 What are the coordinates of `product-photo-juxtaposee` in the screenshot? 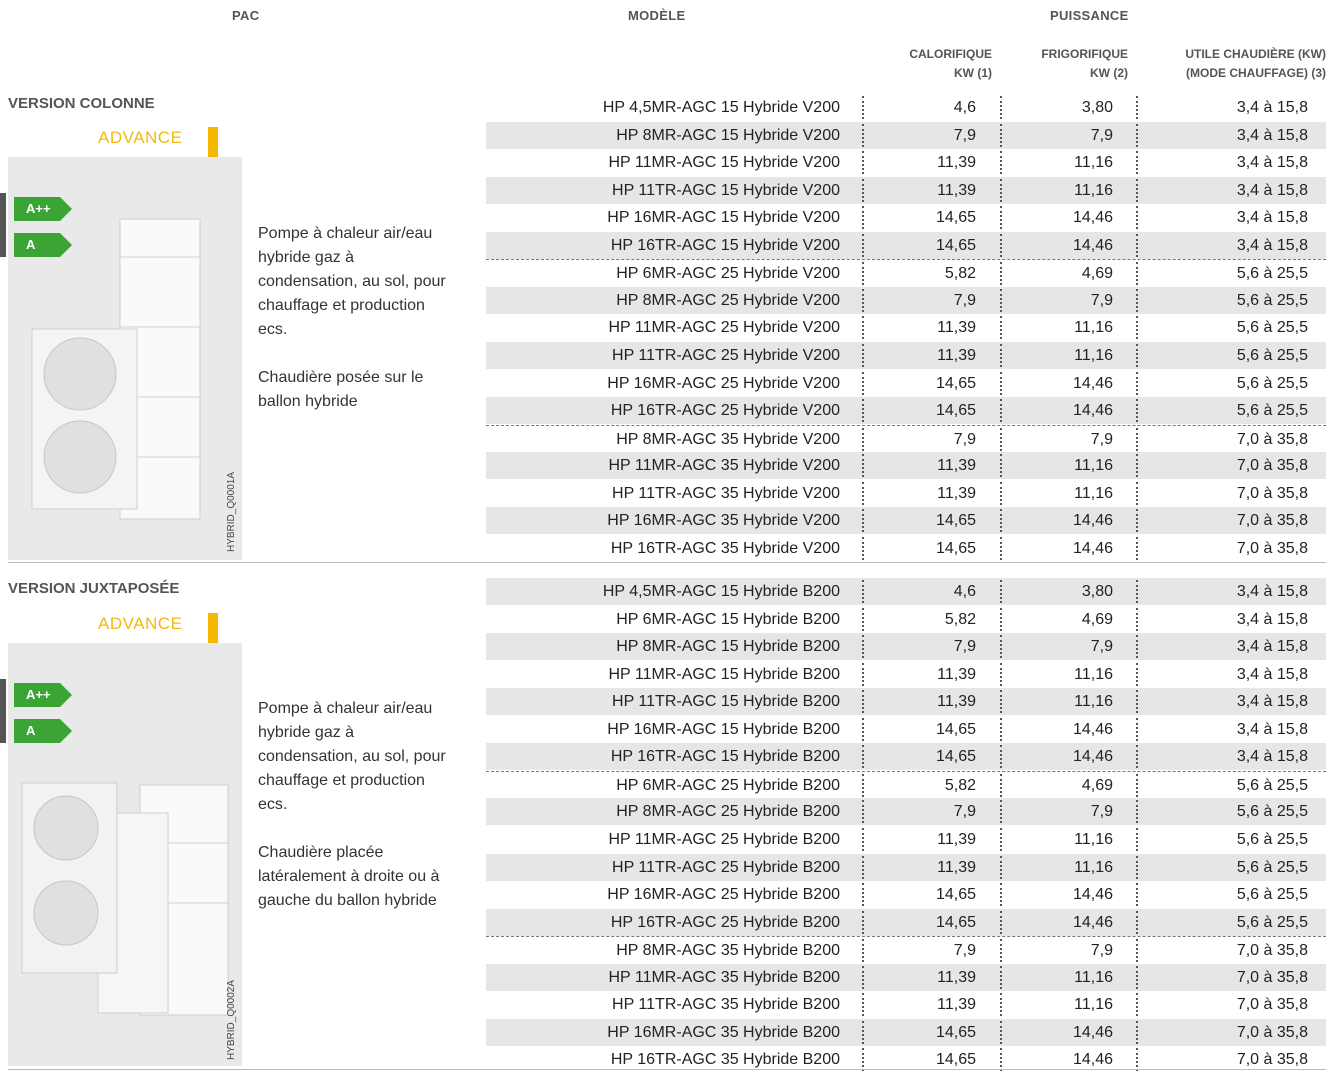 It's located at (125, 854).